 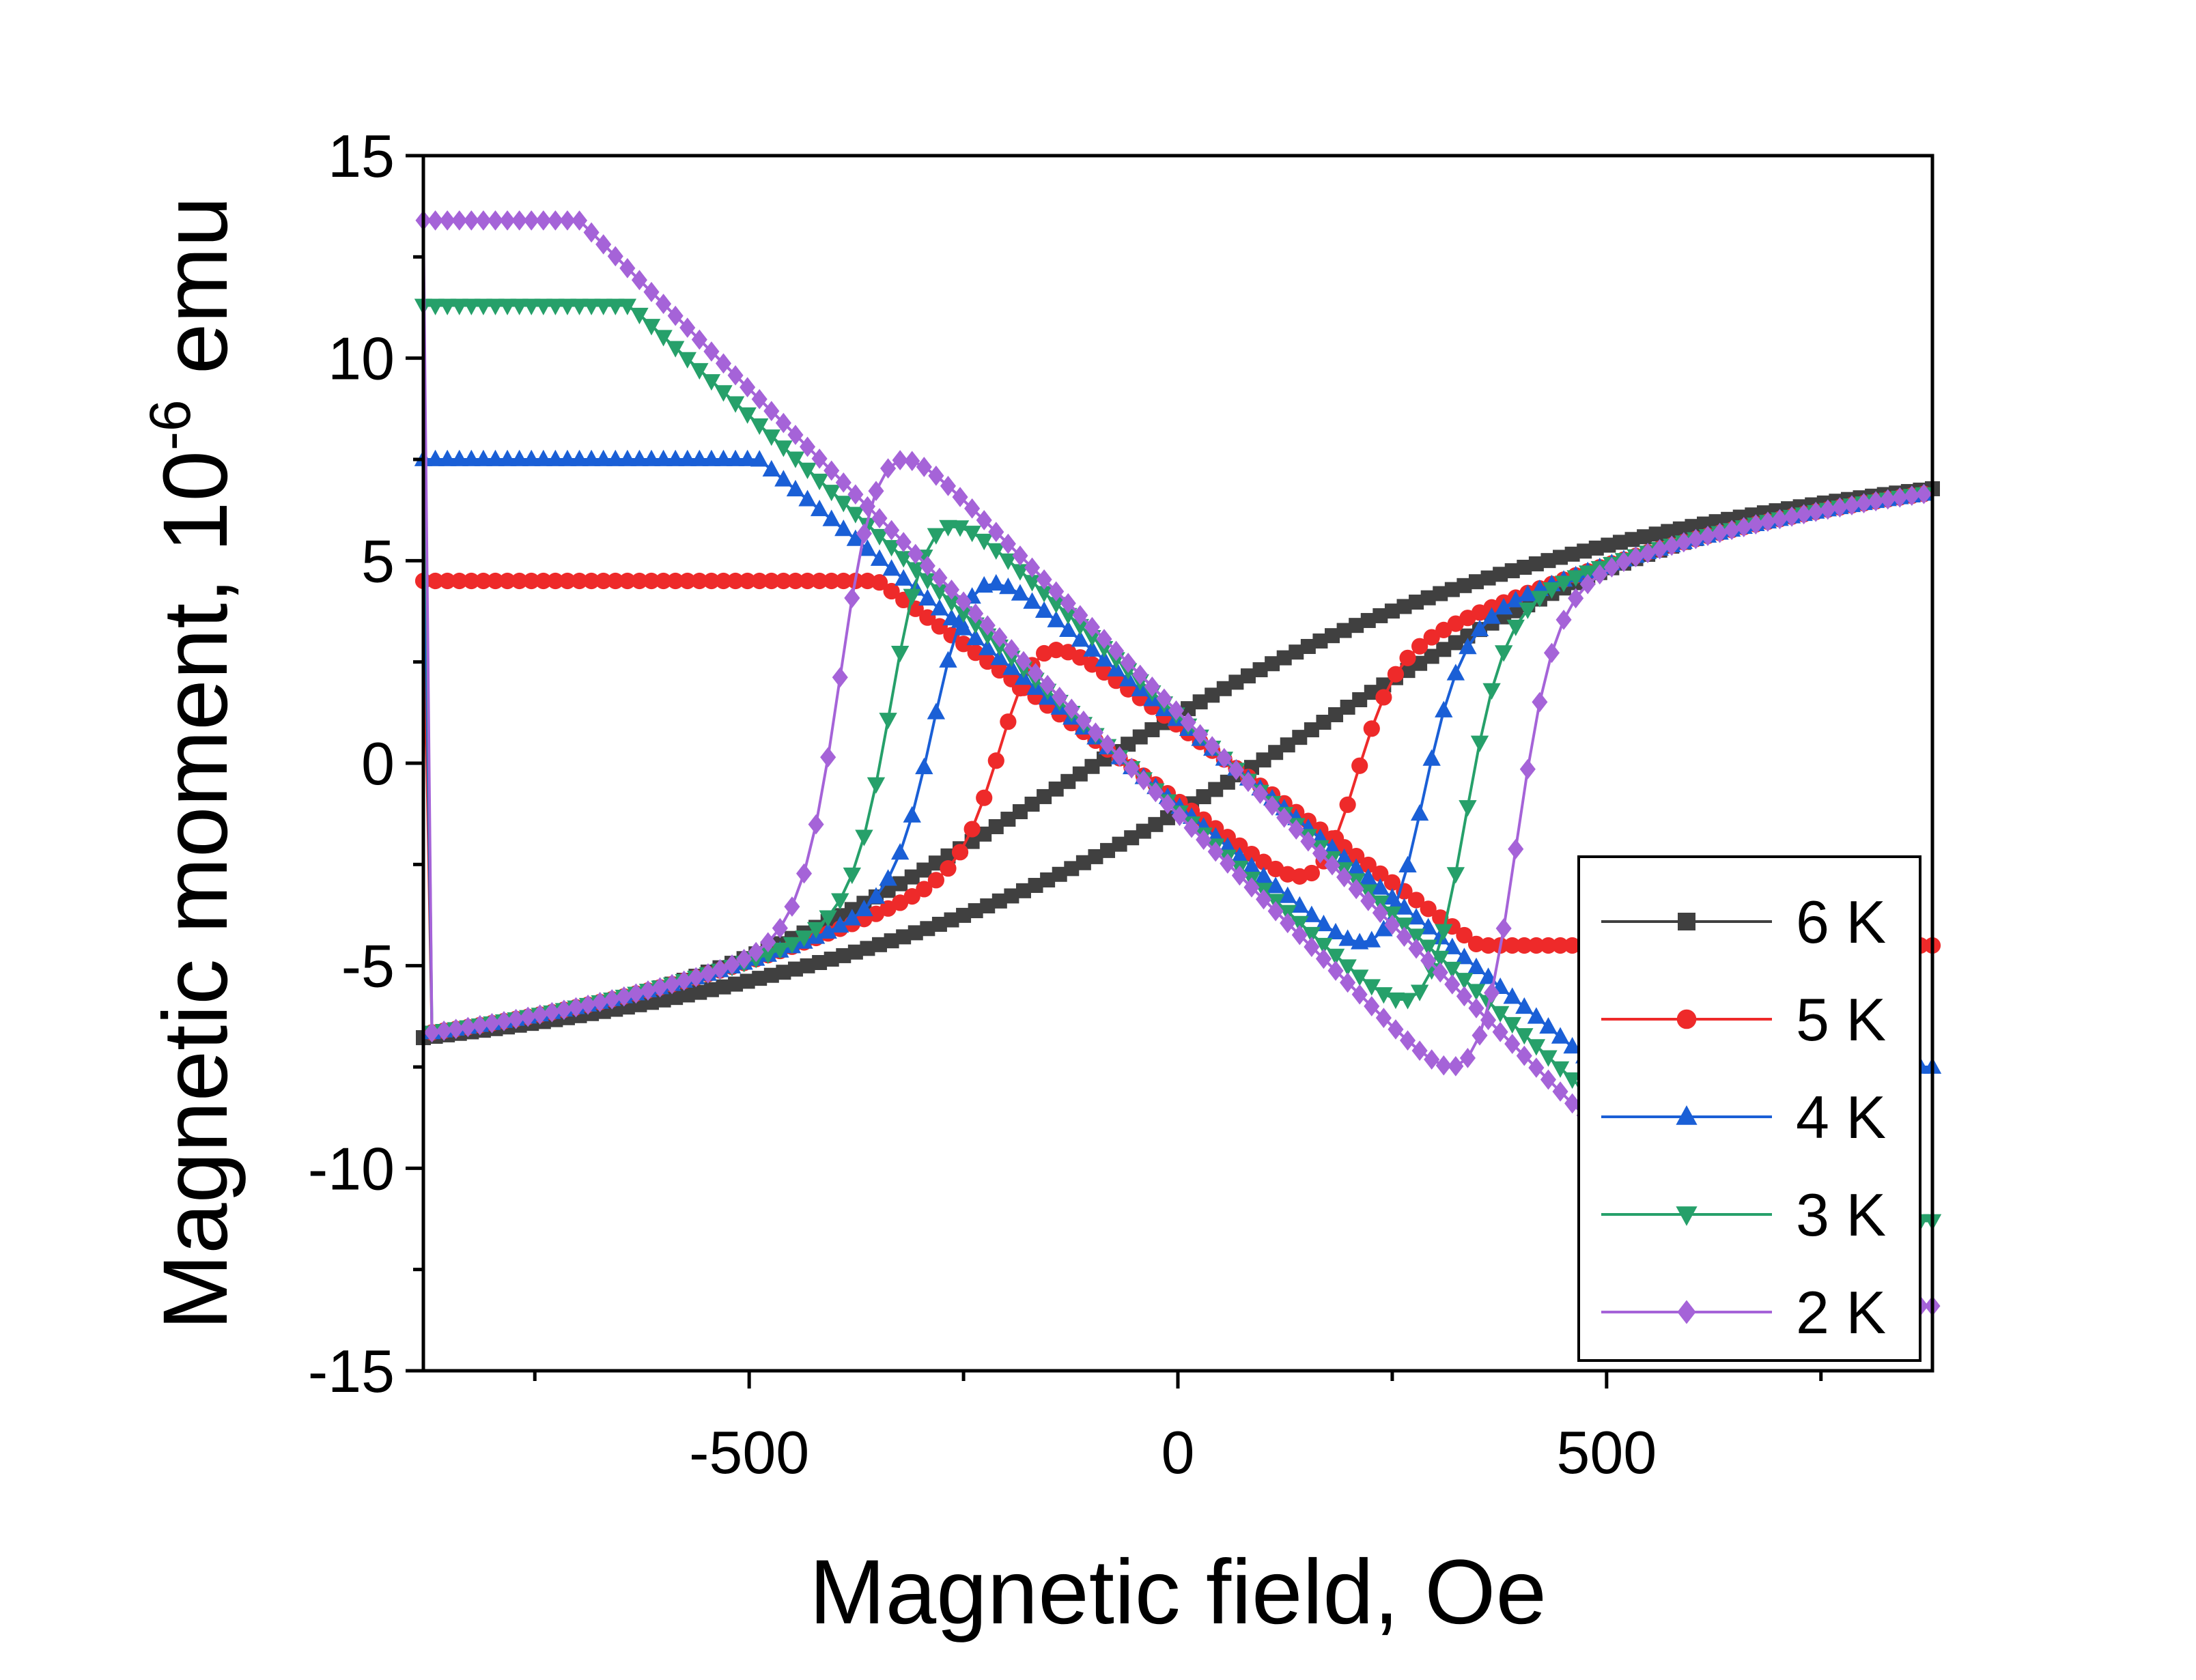 I want to click on y-tick-label: 0, so click(x=378, y=763).